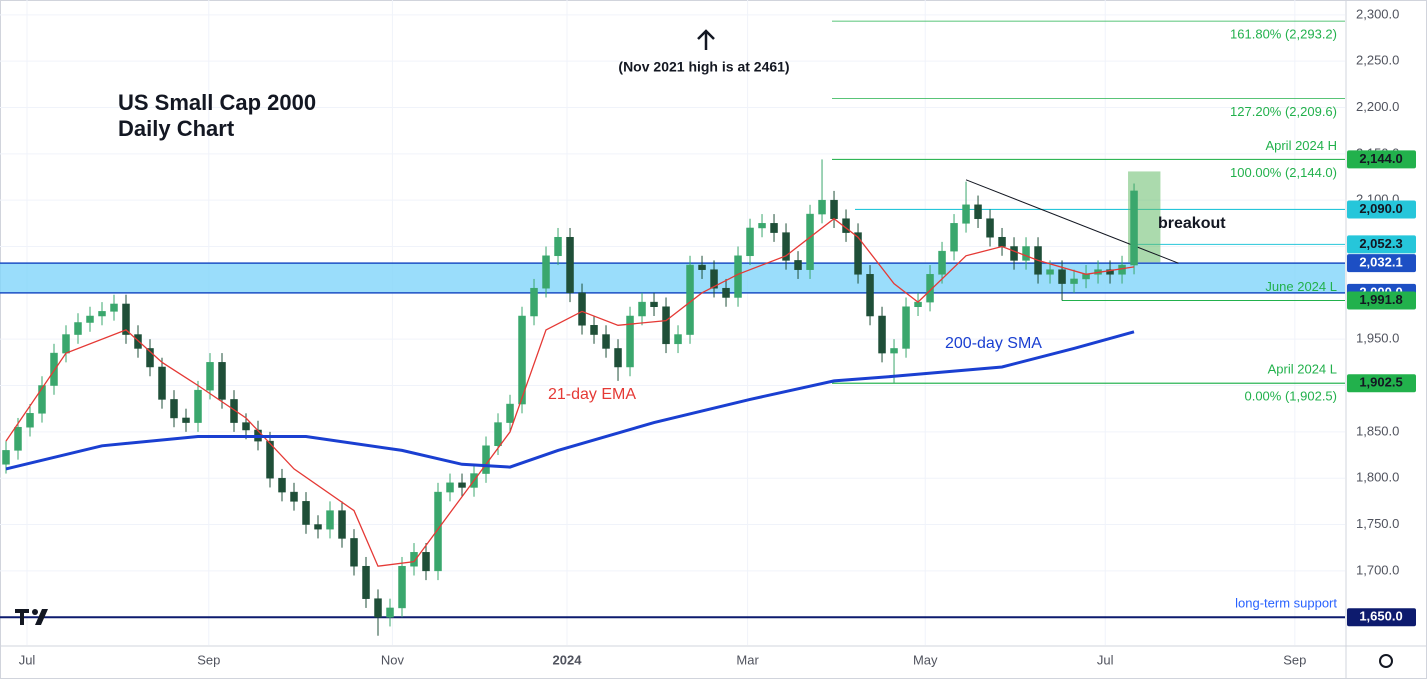 The width and height of the screenshot is (1427, 684). Describe the element at coordinates (706, 39) in the screenshot. I see `up-arrow` at that location.